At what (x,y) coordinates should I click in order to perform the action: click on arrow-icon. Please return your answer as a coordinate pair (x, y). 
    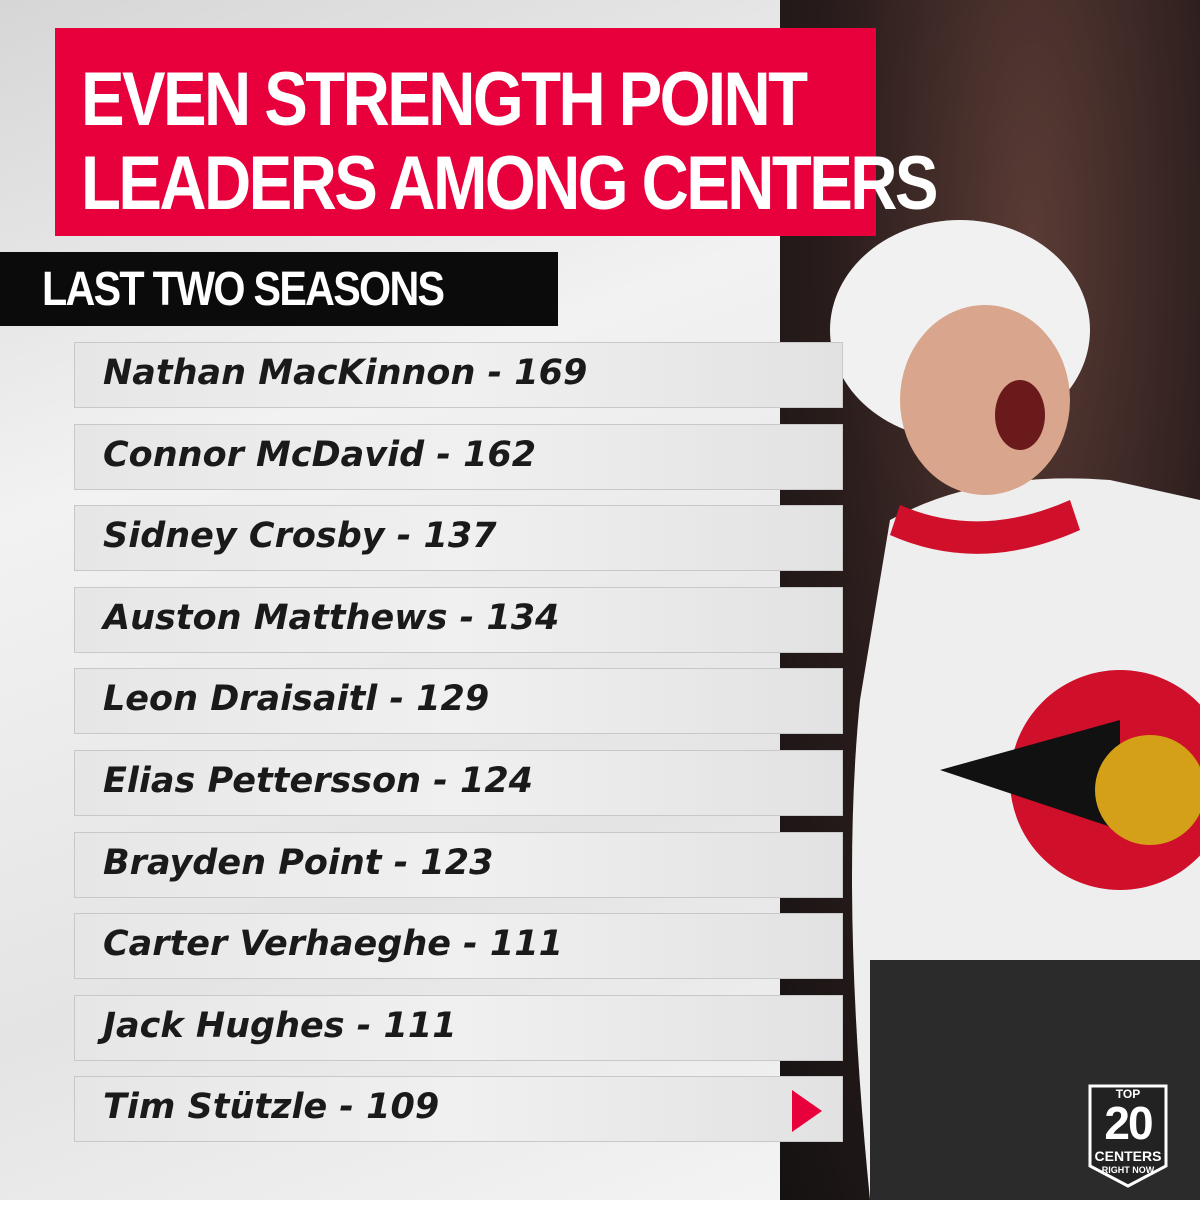
    Looking at the image, I should click on (807, 1111).